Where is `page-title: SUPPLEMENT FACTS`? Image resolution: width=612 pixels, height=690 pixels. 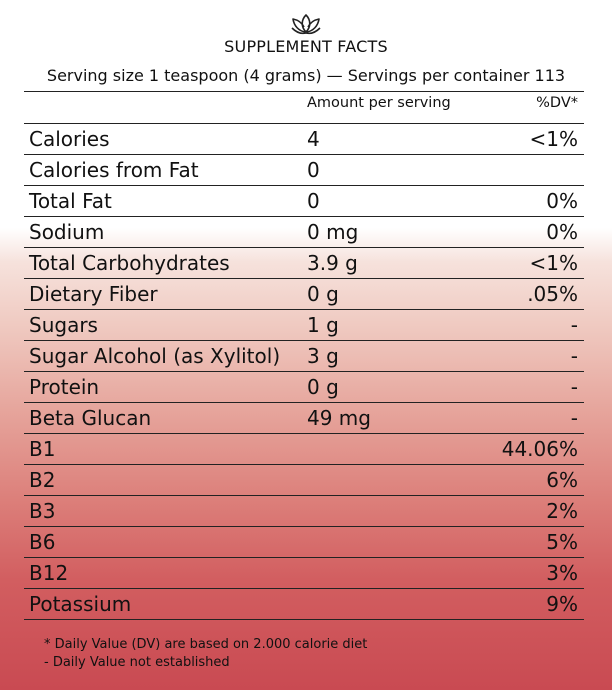
page-title: SUPPLEMENT FACTS is located at coordinates (306, 46).